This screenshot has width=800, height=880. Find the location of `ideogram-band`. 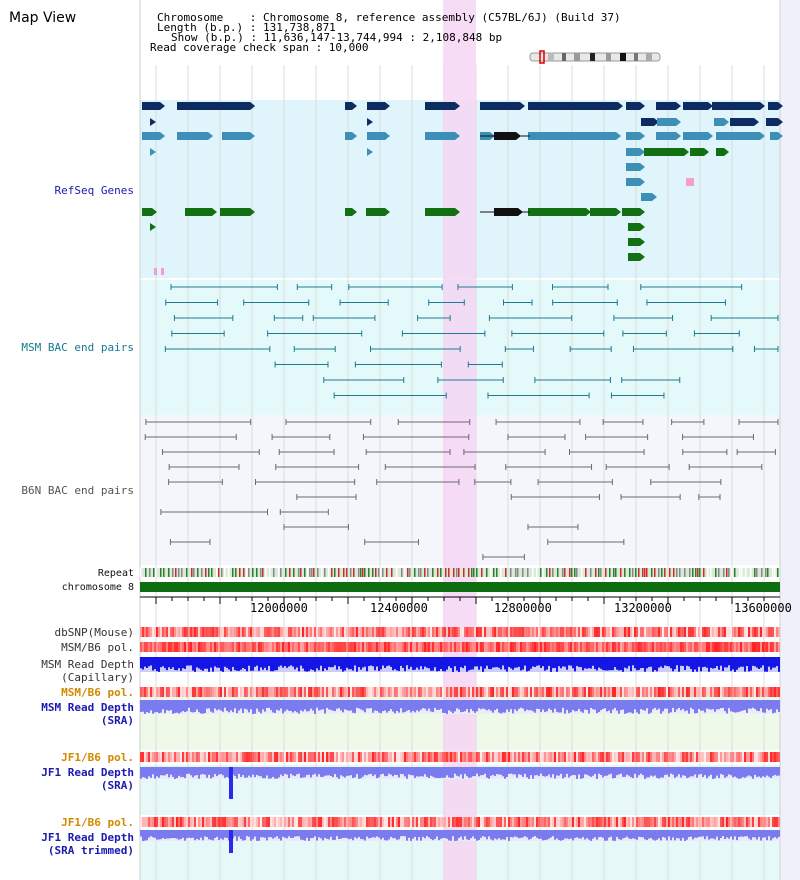

ideogram-band is located at coordinates (636, 57).